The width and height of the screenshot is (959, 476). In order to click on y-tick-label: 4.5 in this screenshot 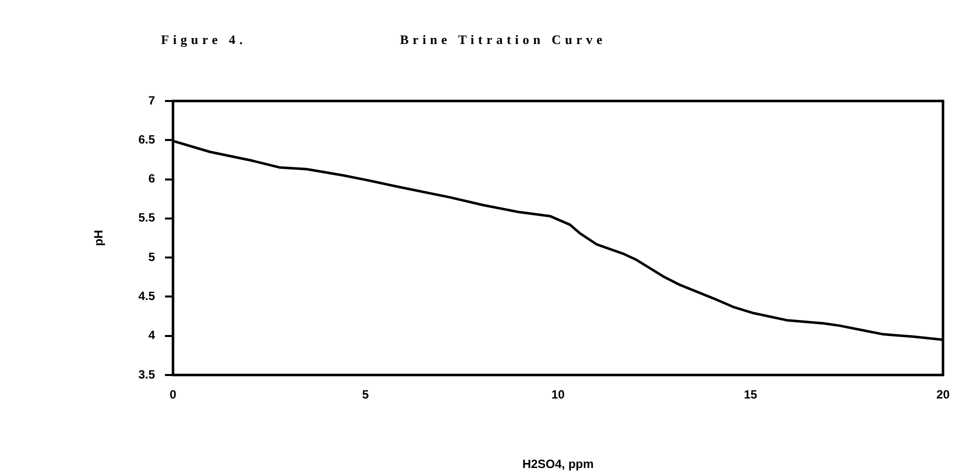, I will do `click(147, 296)`.